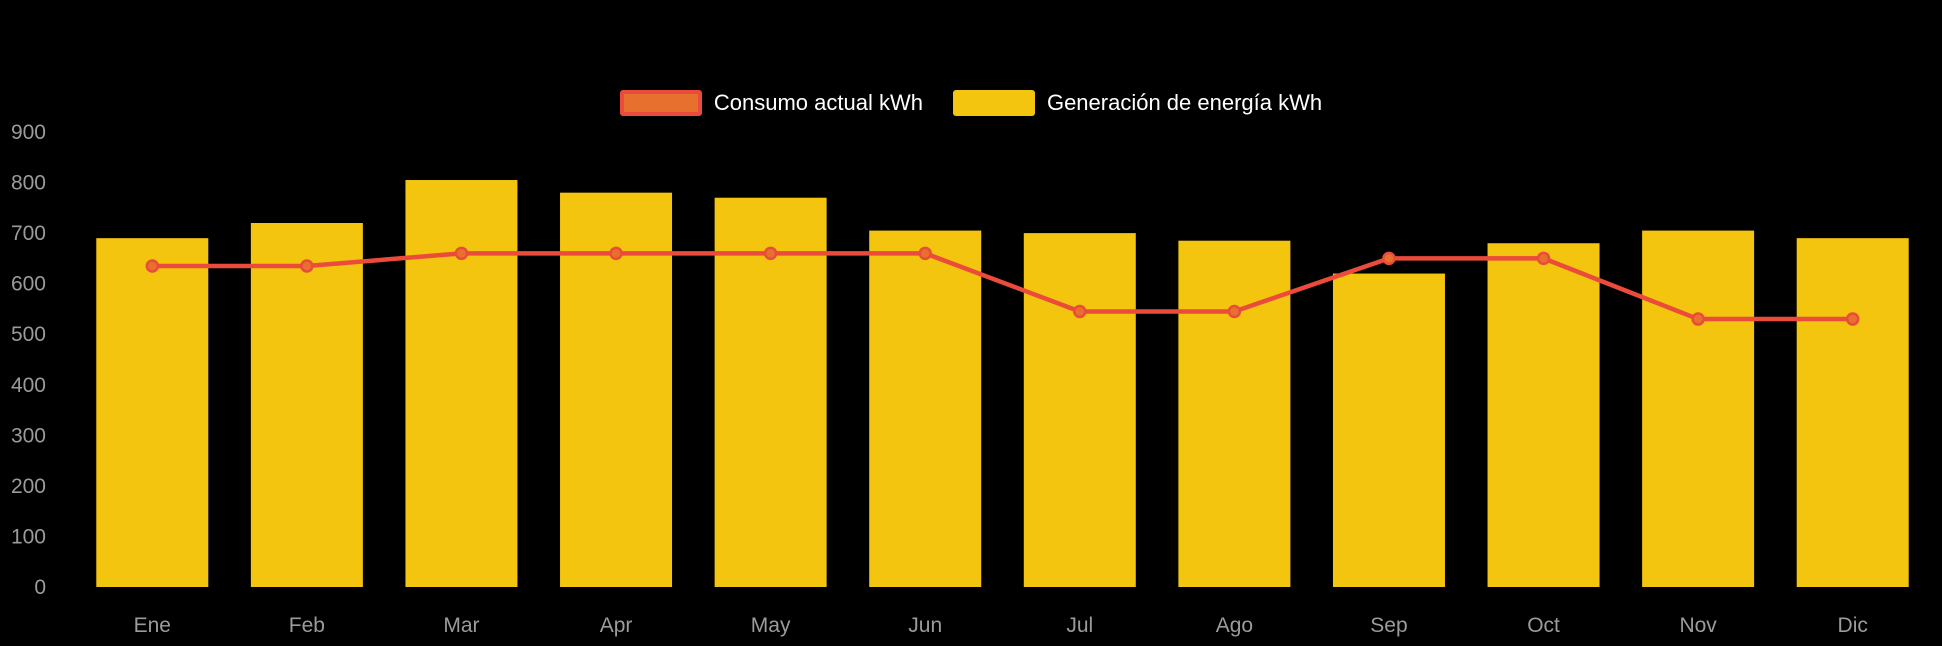 The image size is (1942, 646). Describe the element at coordinates (28, 132) in the screenshot. I see `y-axis-tick-label: 900` at that location.